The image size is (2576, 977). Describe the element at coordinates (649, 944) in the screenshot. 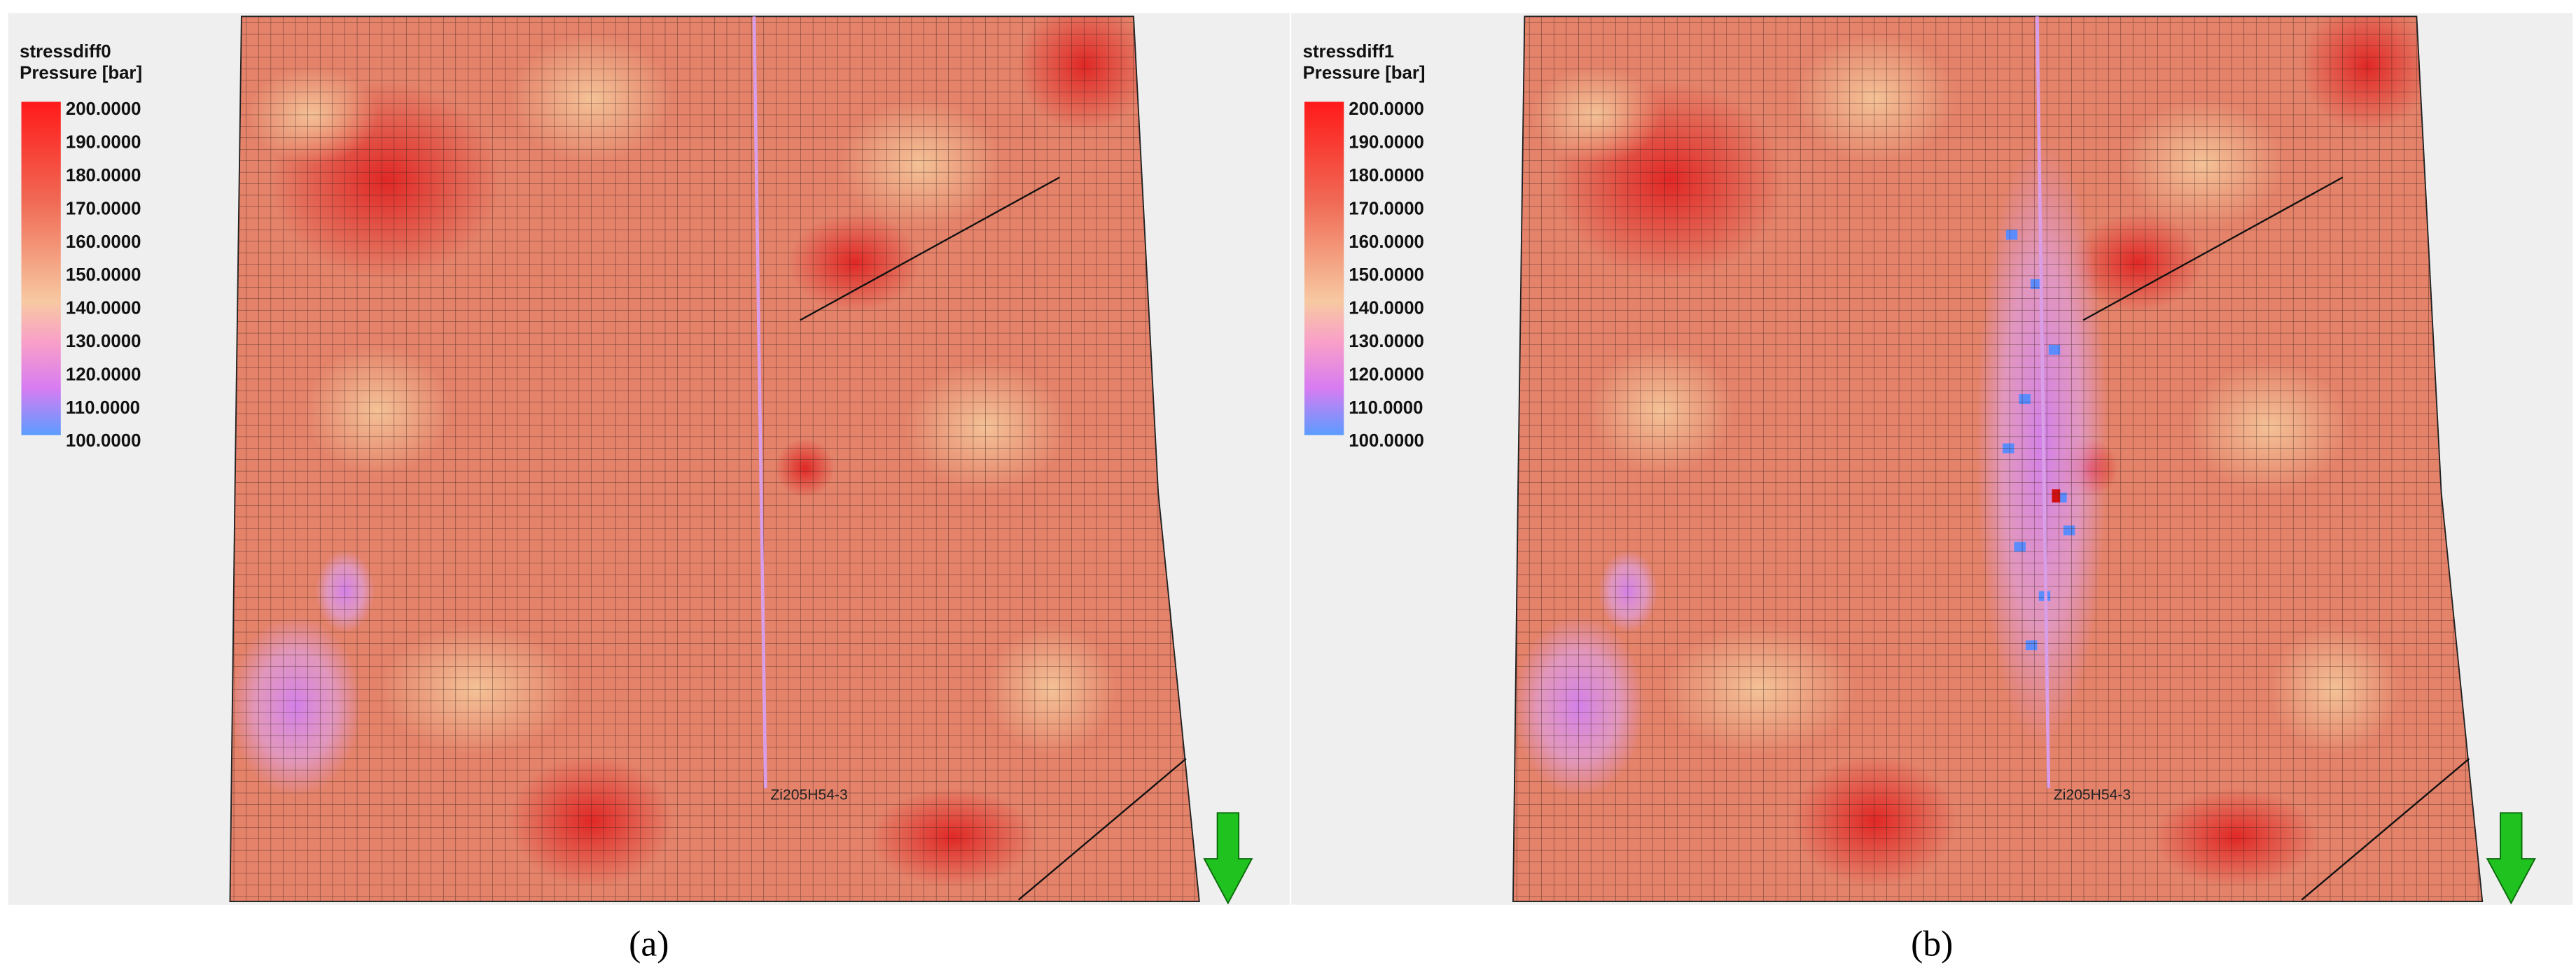

I see `caption: (a)` at that location.